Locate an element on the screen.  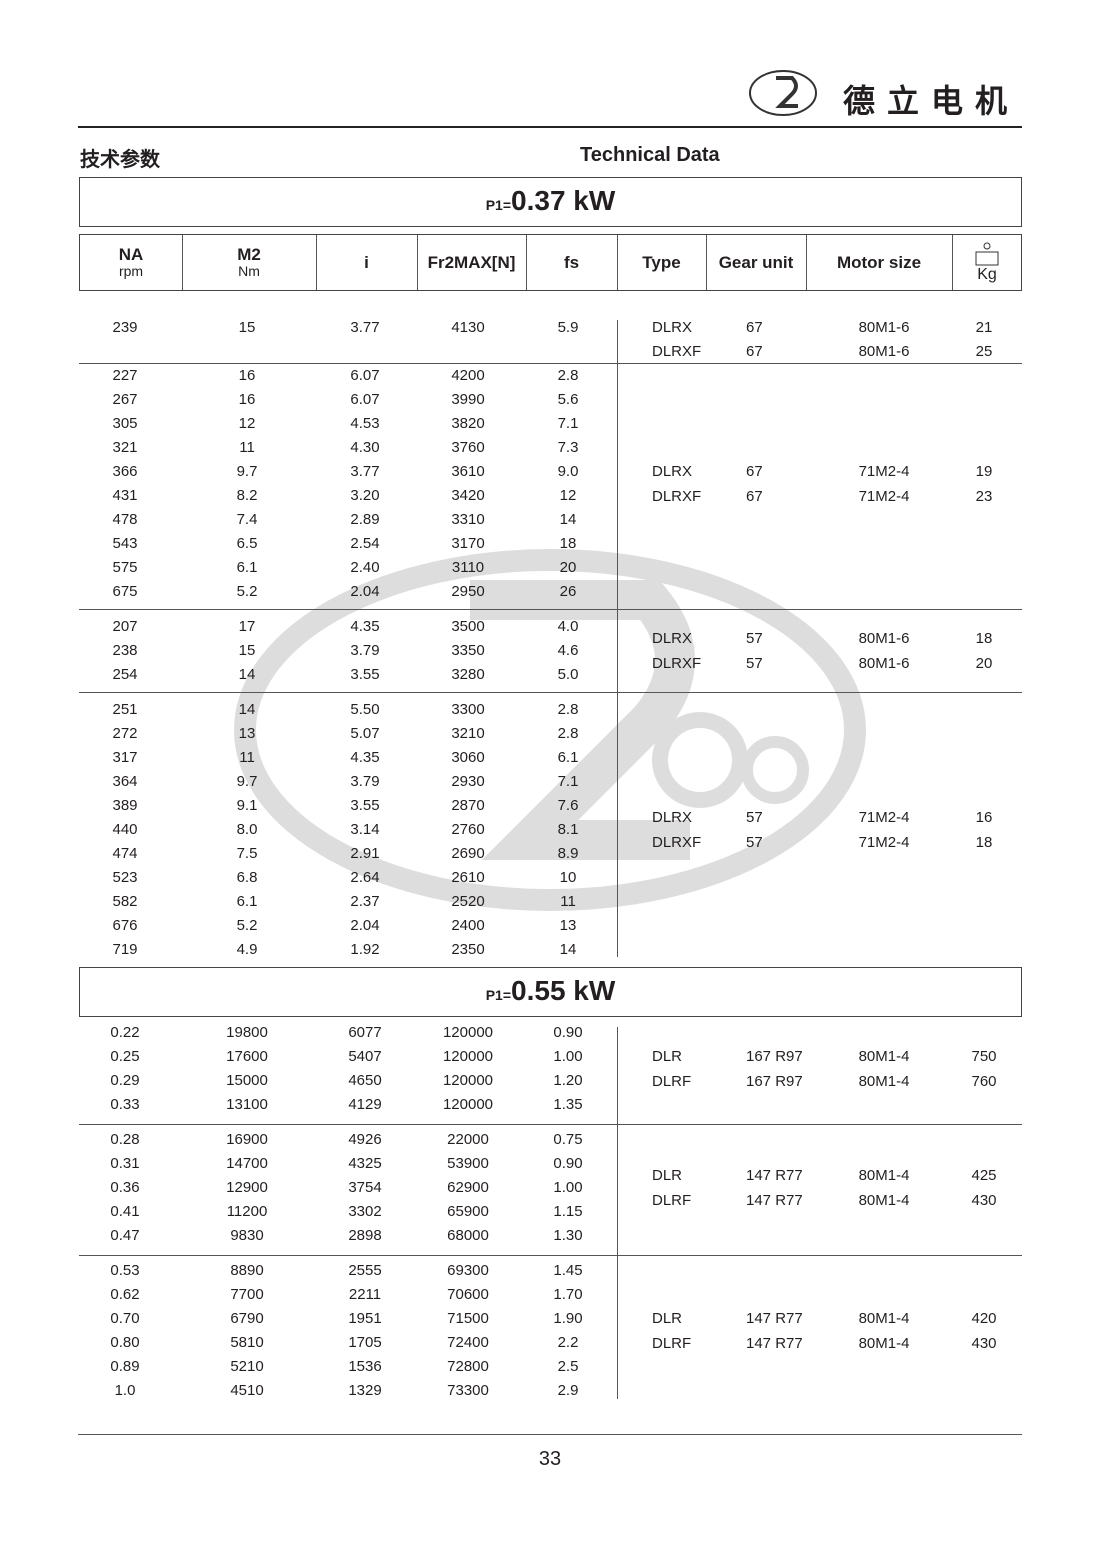
col-fr: Fr2MAX[N] is located at coordinates (471, 262).